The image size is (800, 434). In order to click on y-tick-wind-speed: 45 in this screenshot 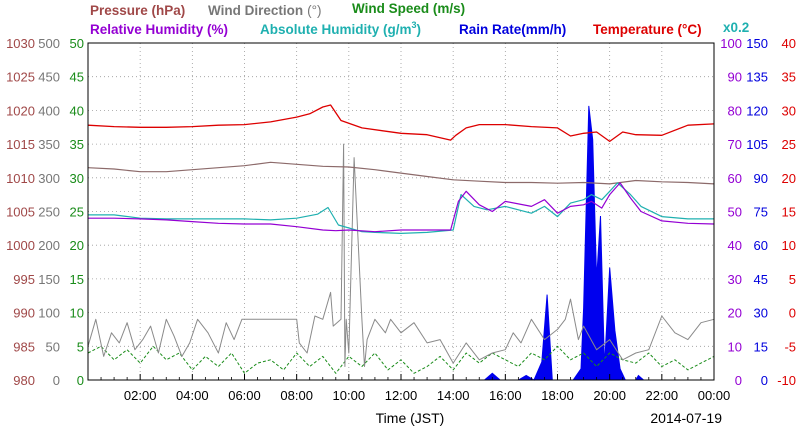, I will do `click(77, 77)`.